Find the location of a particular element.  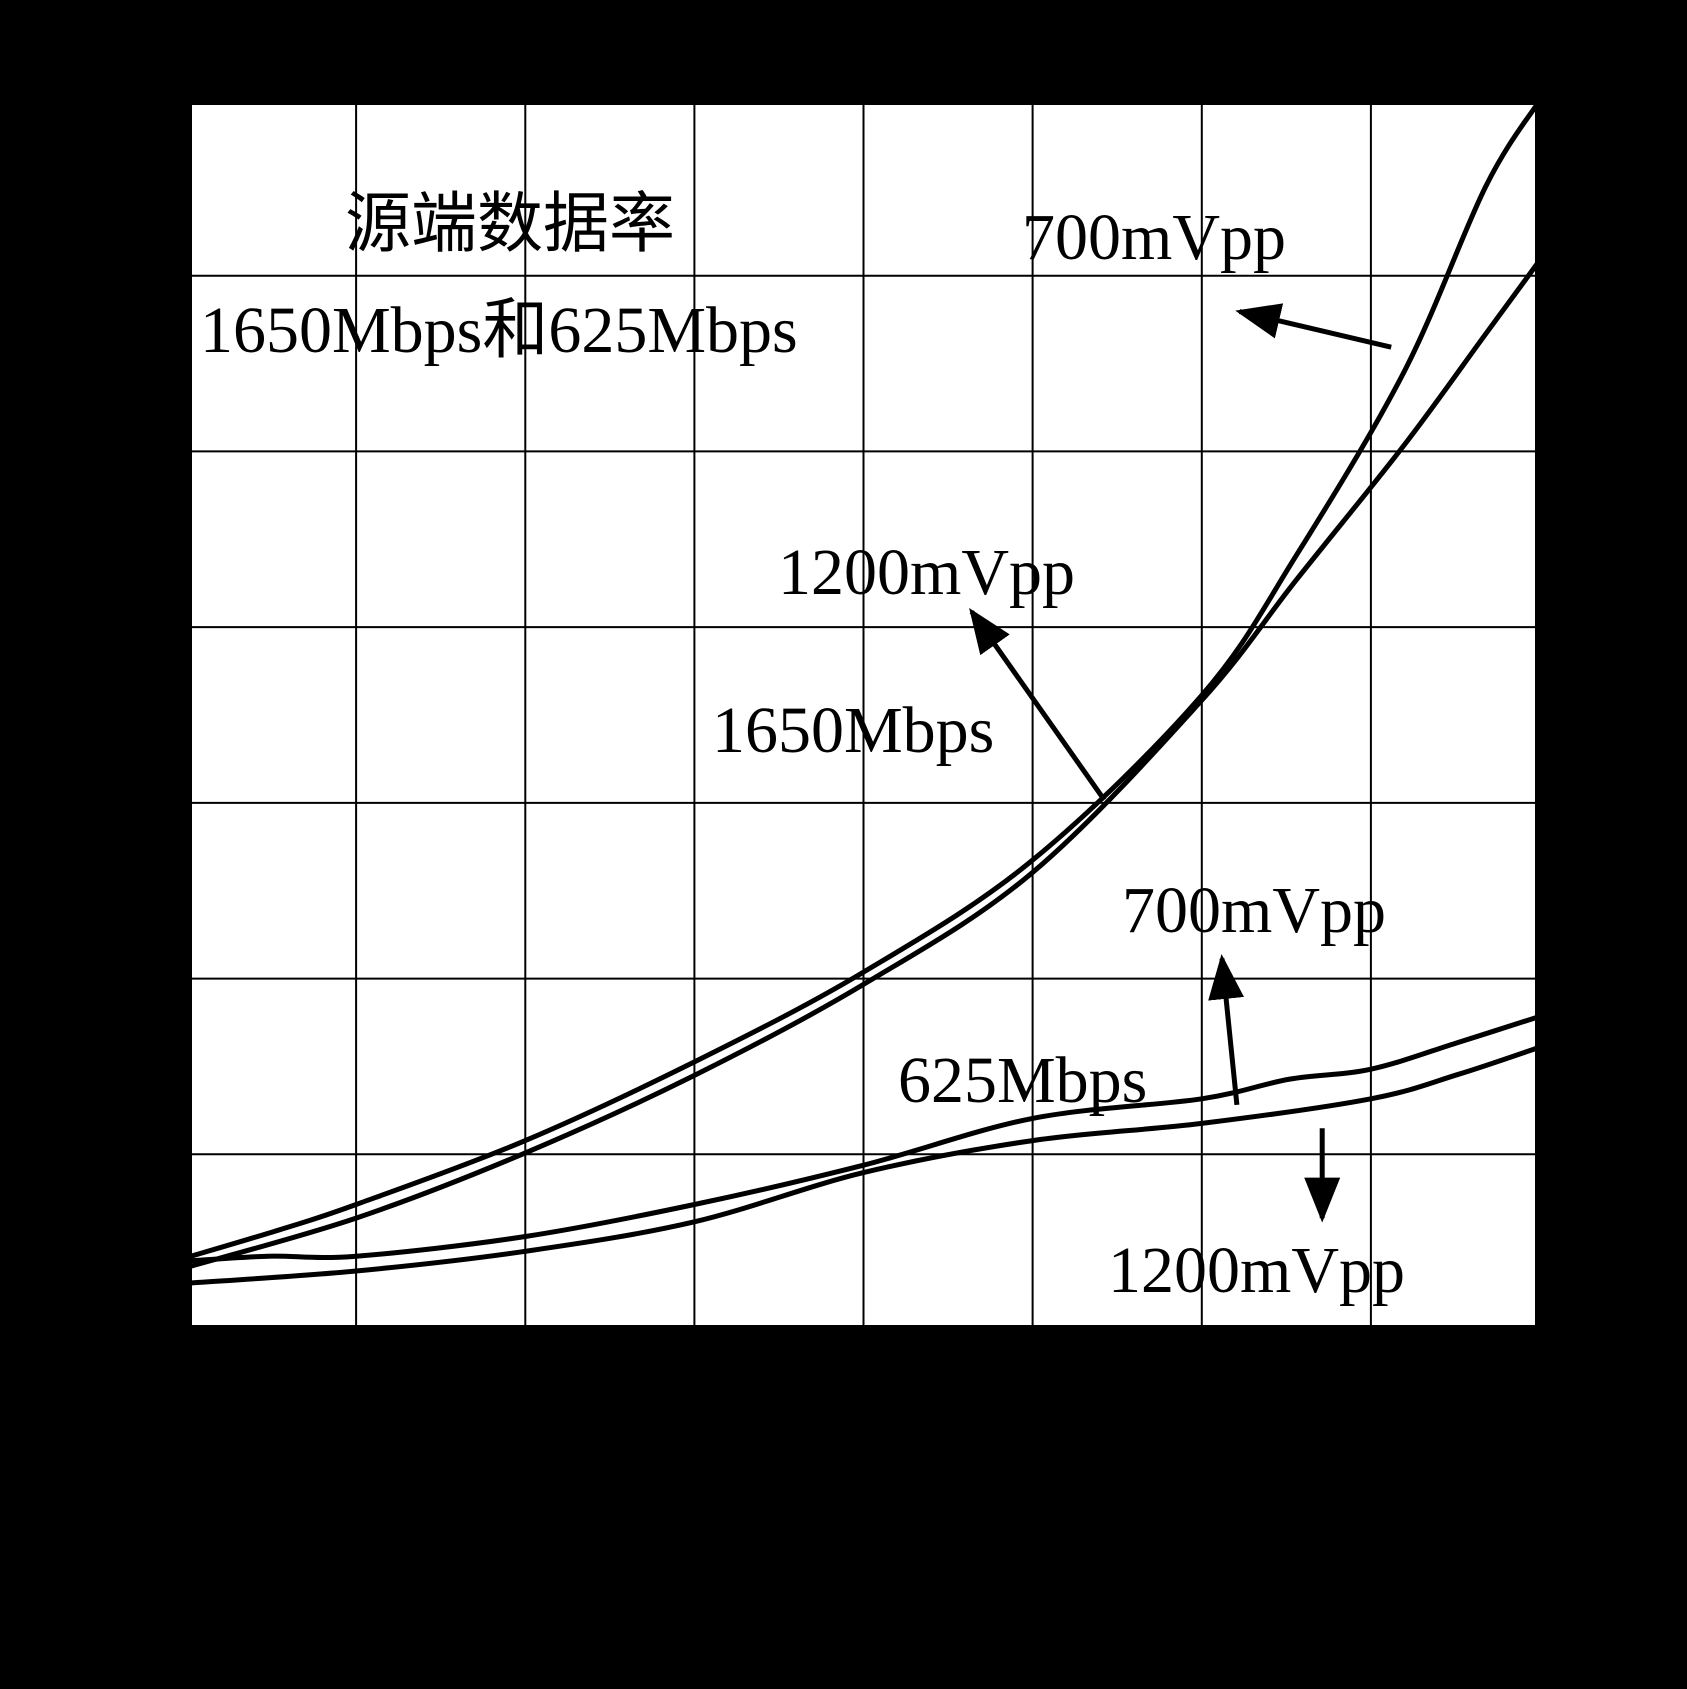

annotation-700mvpp-top: 700mVpp is located at coordinates (1154, 237).